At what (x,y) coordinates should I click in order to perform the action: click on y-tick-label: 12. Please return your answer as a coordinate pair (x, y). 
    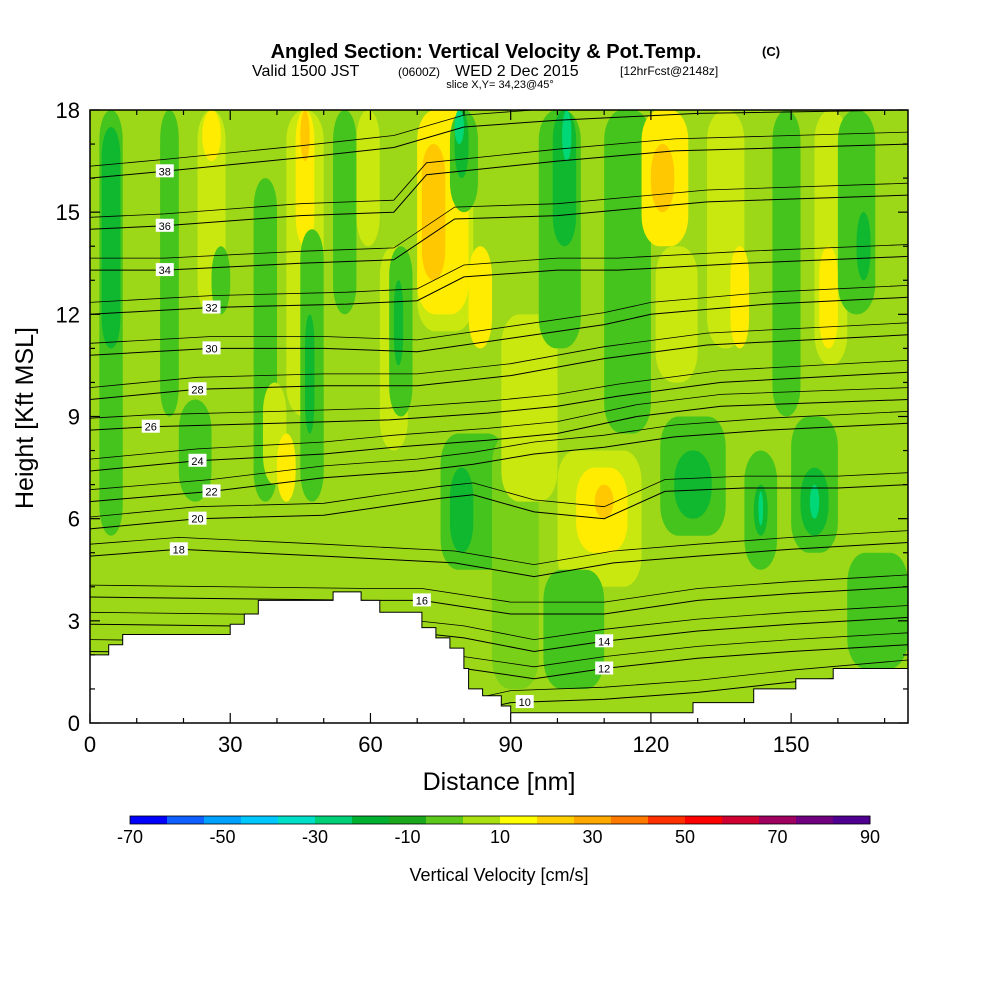
    Looking at the image, I should click on (68, 314).